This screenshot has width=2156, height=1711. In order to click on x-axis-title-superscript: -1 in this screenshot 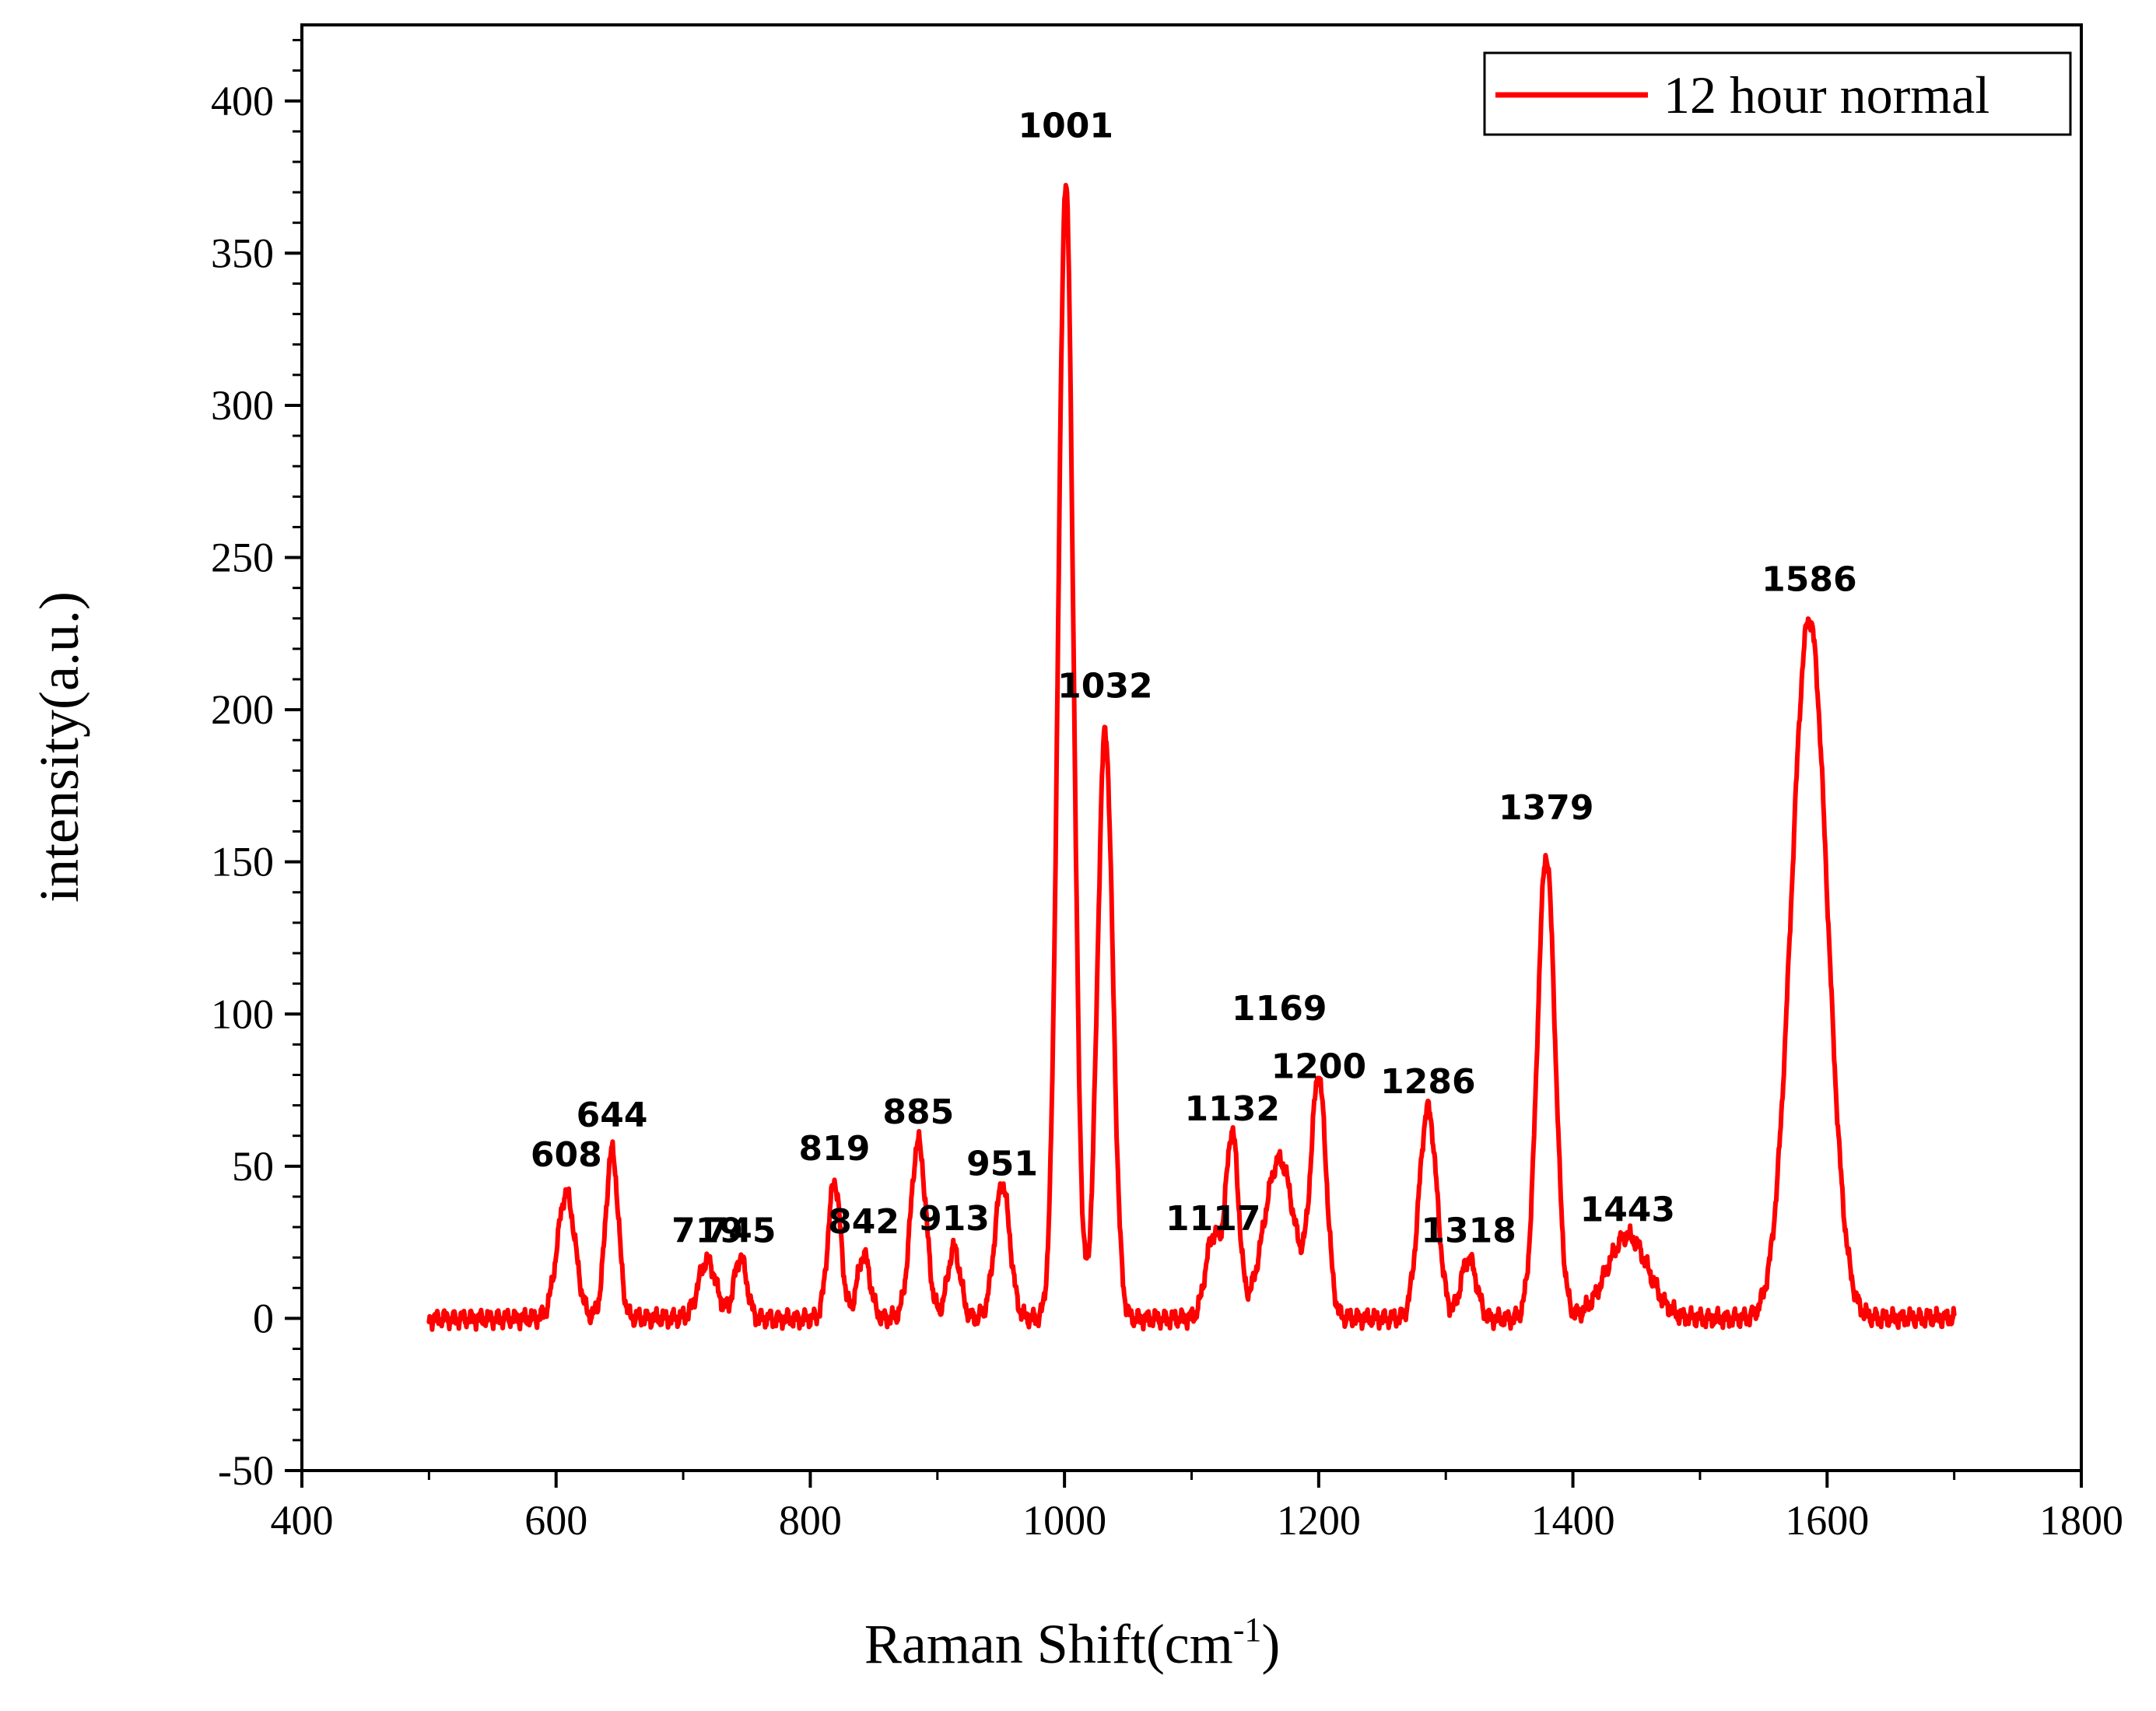, I will do `click(1247, 1630)`.